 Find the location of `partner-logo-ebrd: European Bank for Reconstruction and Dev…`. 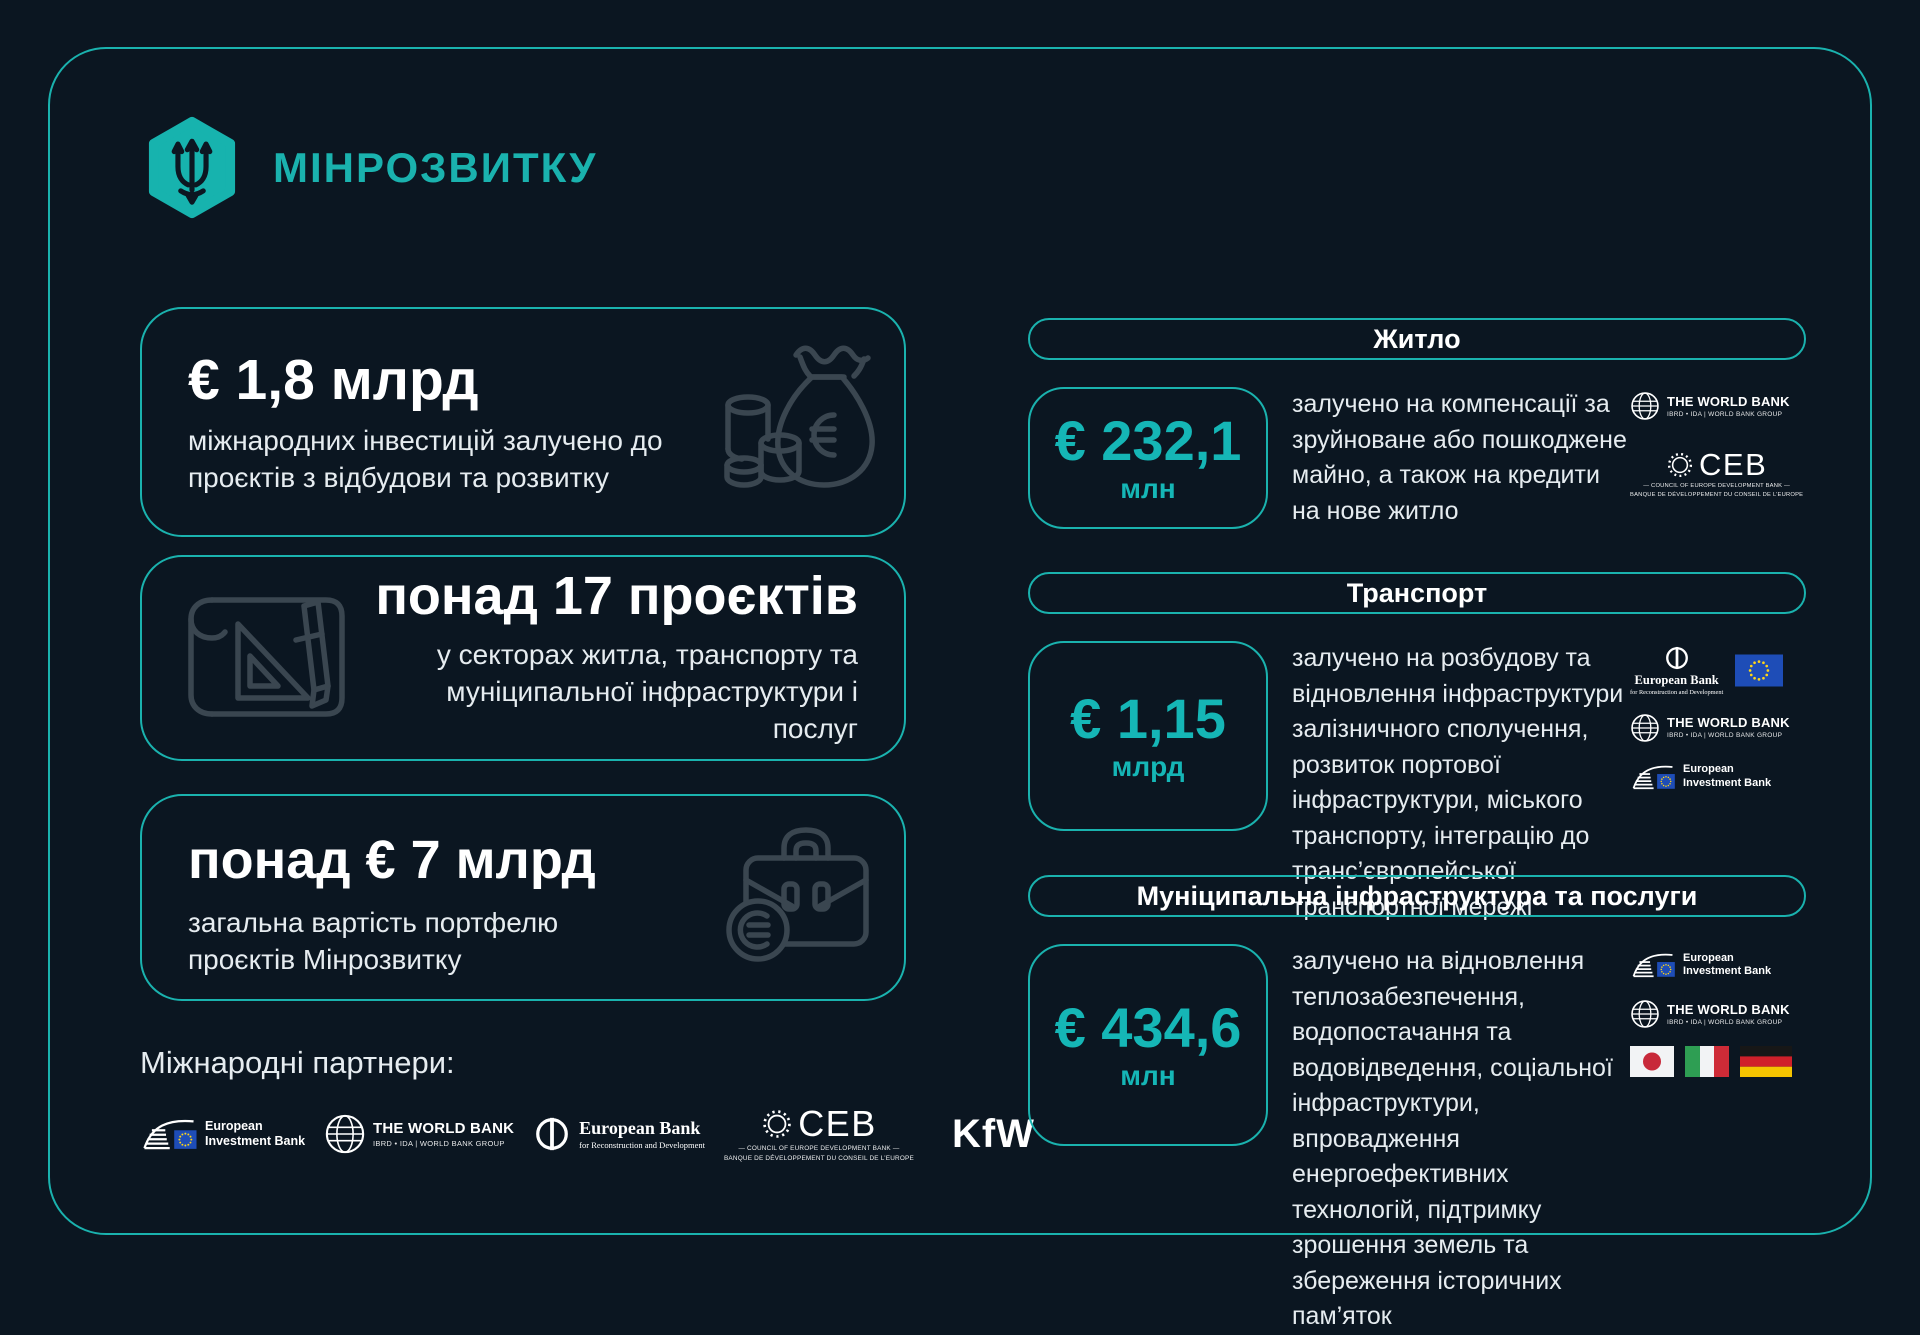

partner-logo-ebrd: European Bank for Reconstruction and Dev… is located at coordinates (619, 1134).